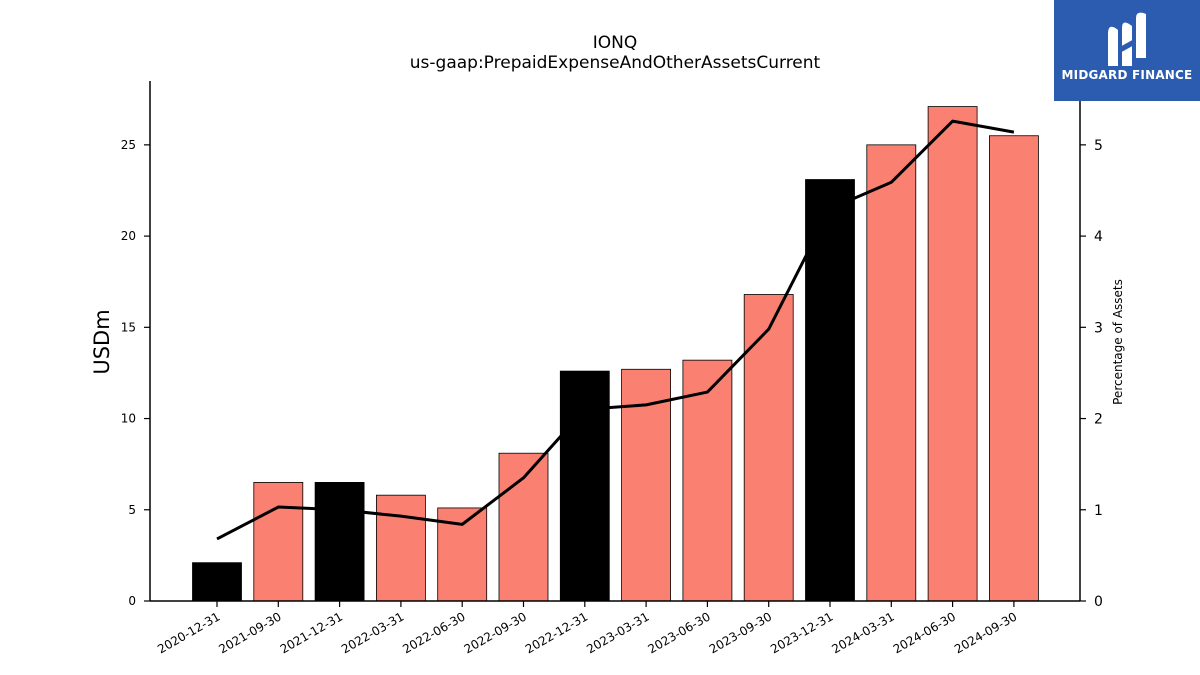  Describe the element at coordinates (1118, 342) in the screenshot. I see `y-axis-right-label: Percentage of Assets` at that location.